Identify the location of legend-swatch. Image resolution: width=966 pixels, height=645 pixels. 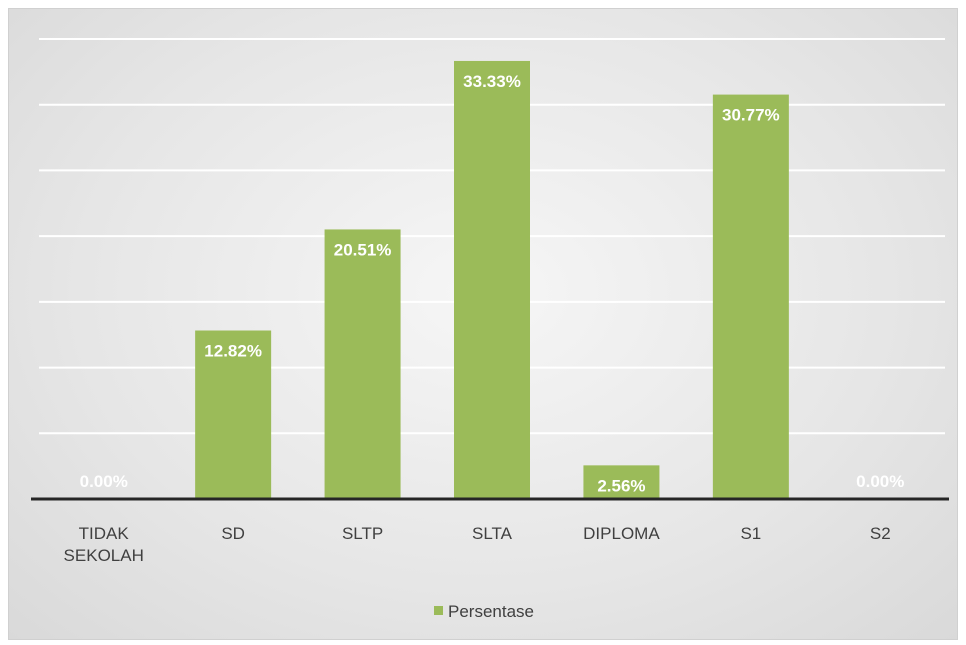
(438, 610).